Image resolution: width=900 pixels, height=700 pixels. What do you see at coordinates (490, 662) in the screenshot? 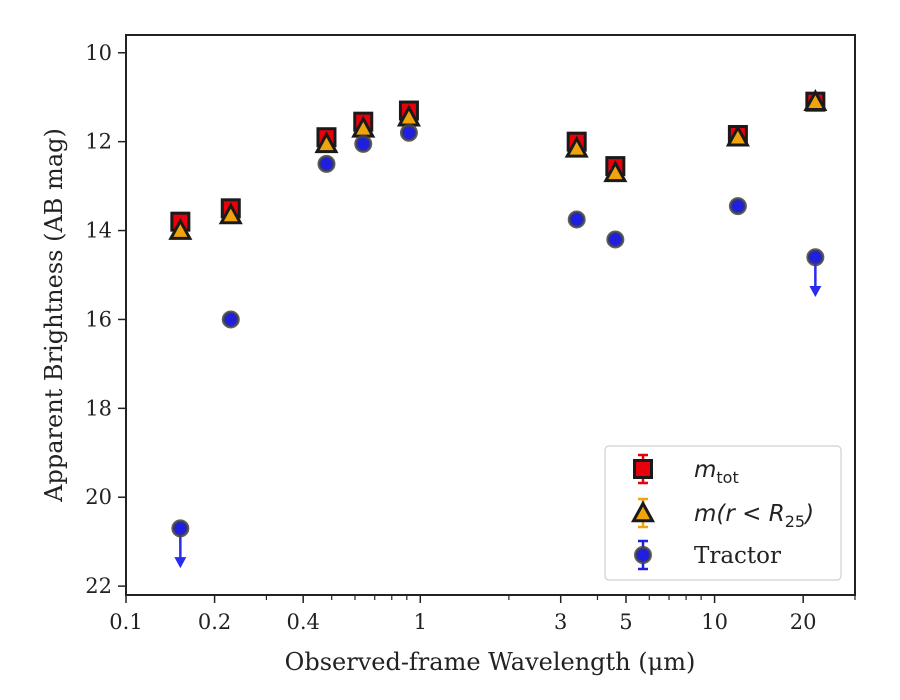
I see `x-axis-label: Observed-frame Wavelength (μm)` at bounding box center [490, 662].